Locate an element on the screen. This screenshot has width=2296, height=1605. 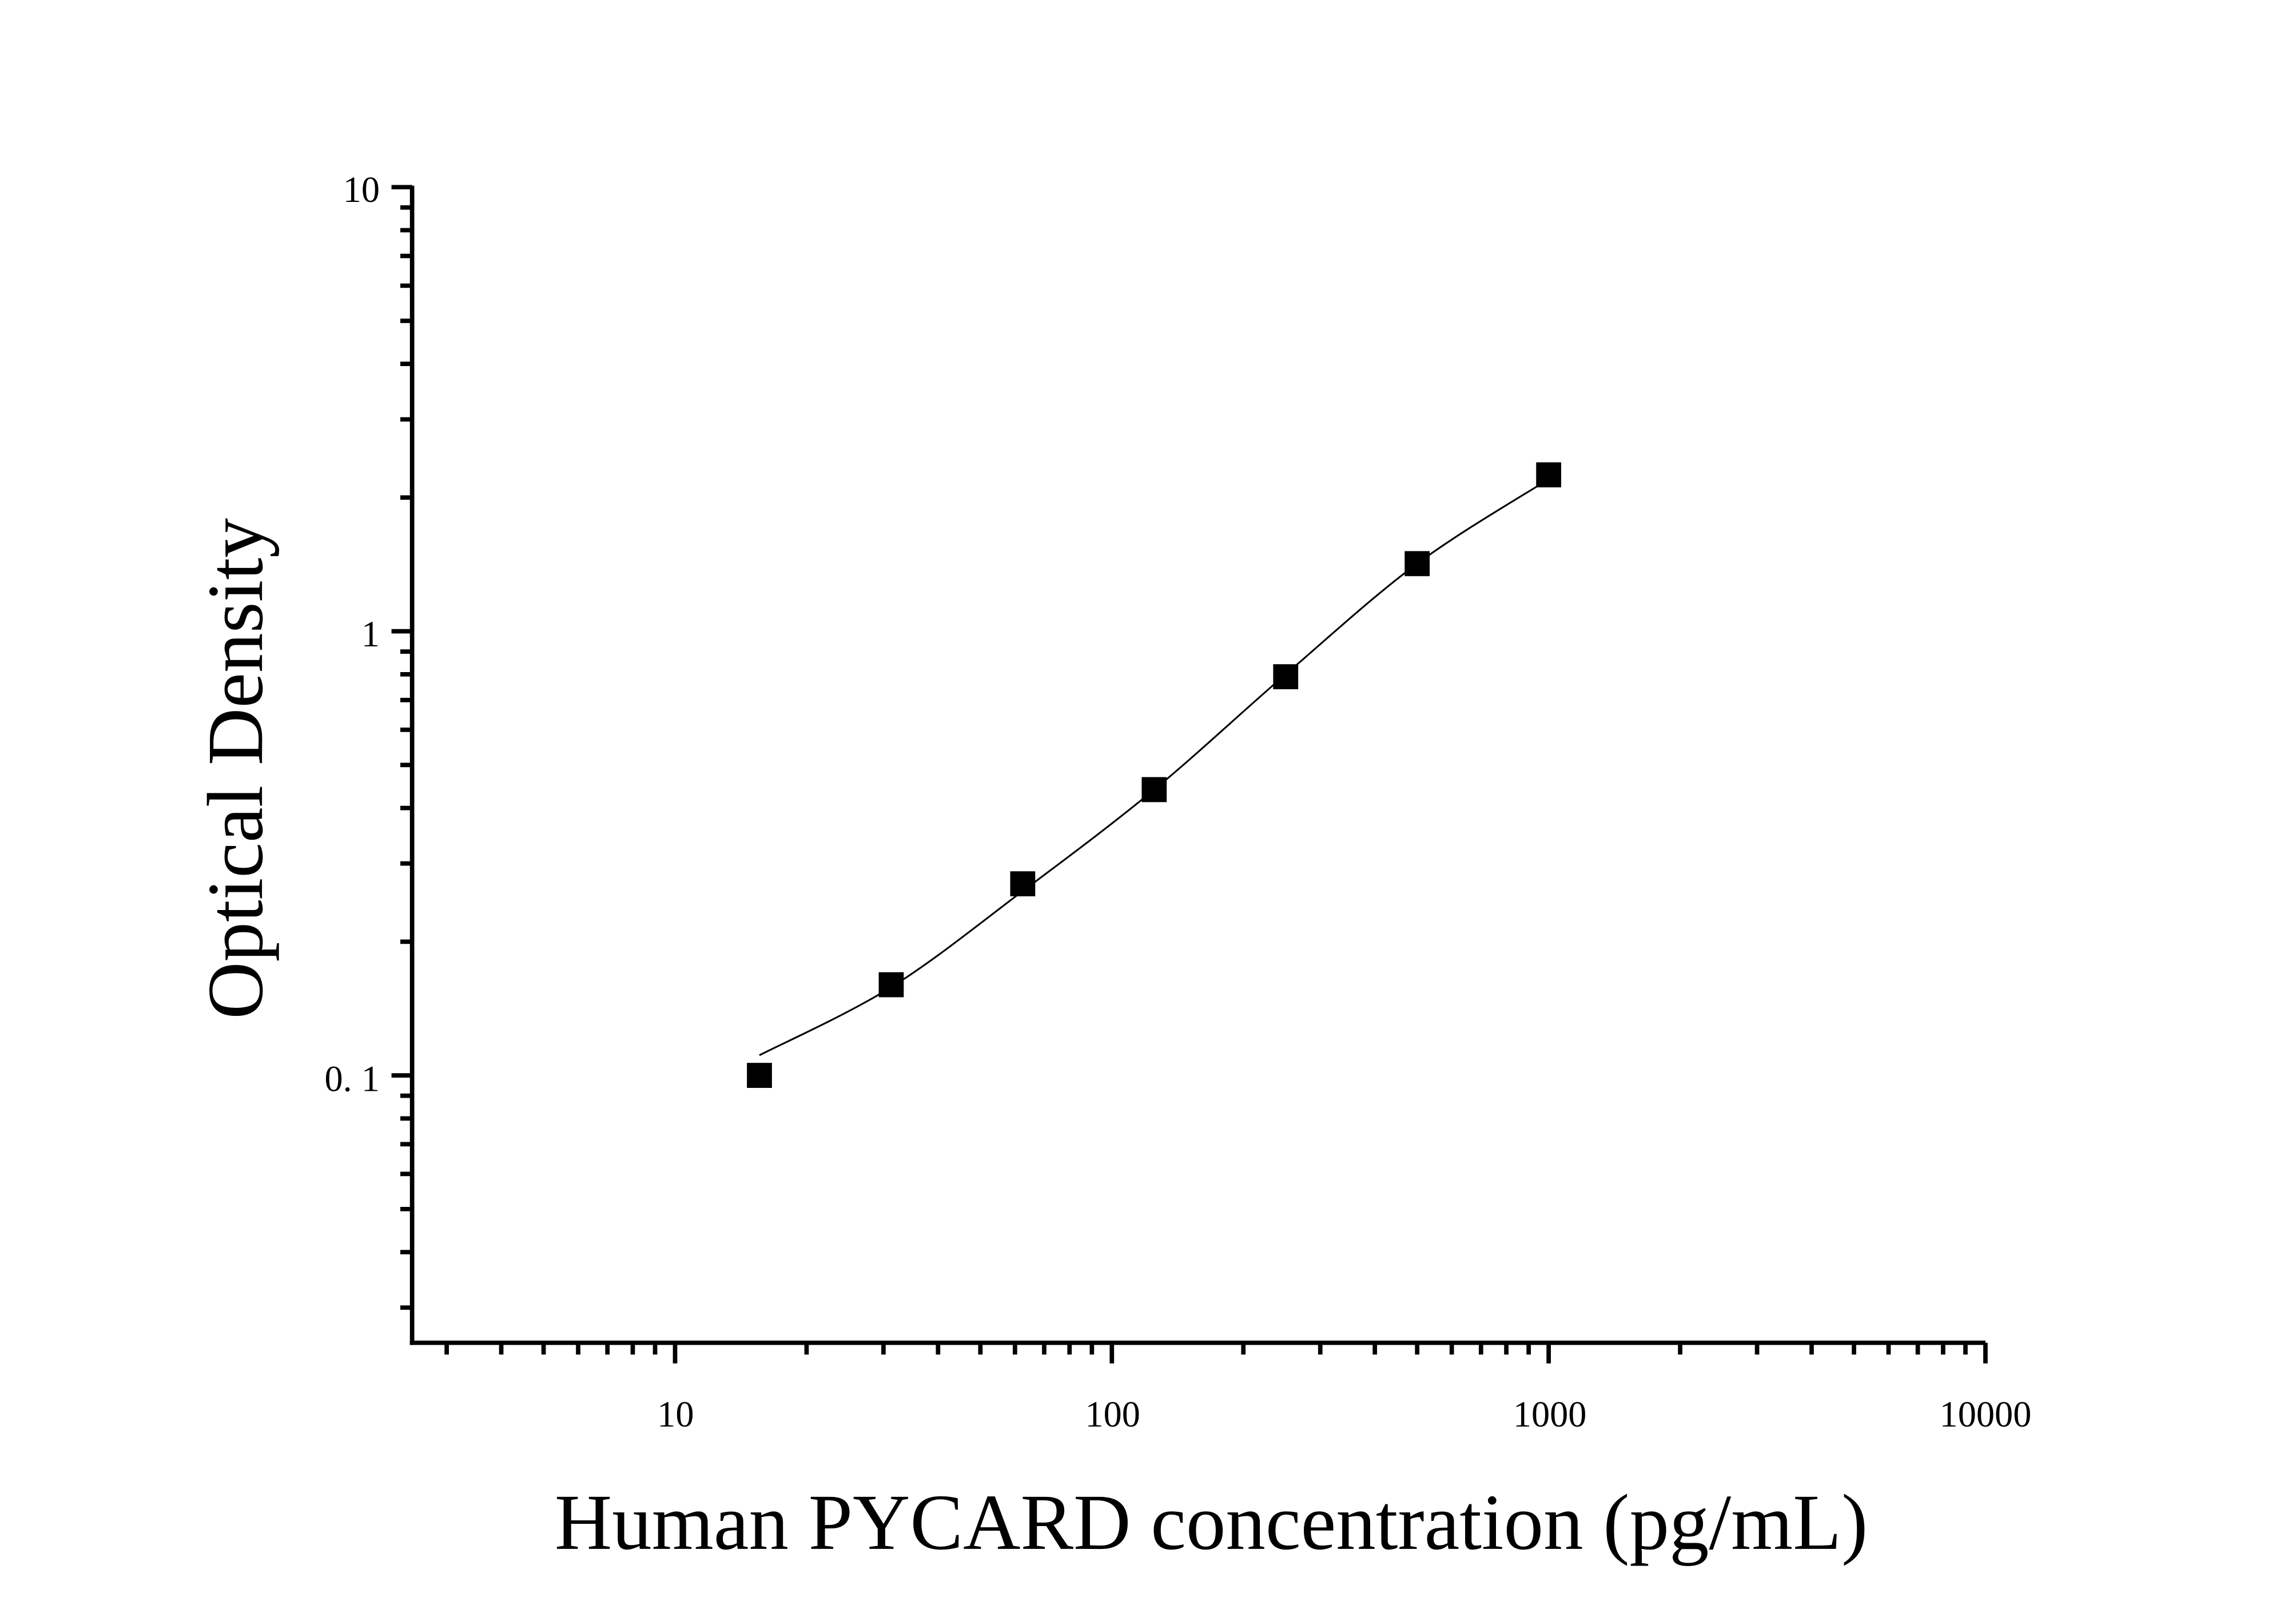
x-axis-label: Human PYCARD concentration (pg/mL) is located at coordinates (1212, 1523).